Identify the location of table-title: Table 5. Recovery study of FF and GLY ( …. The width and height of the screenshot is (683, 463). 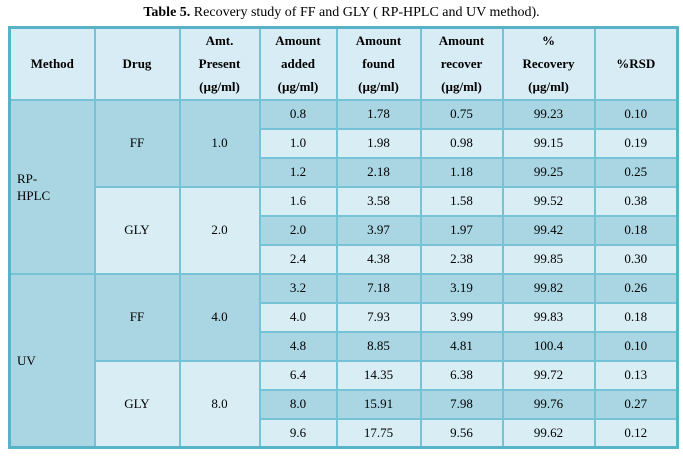
(341, 13).